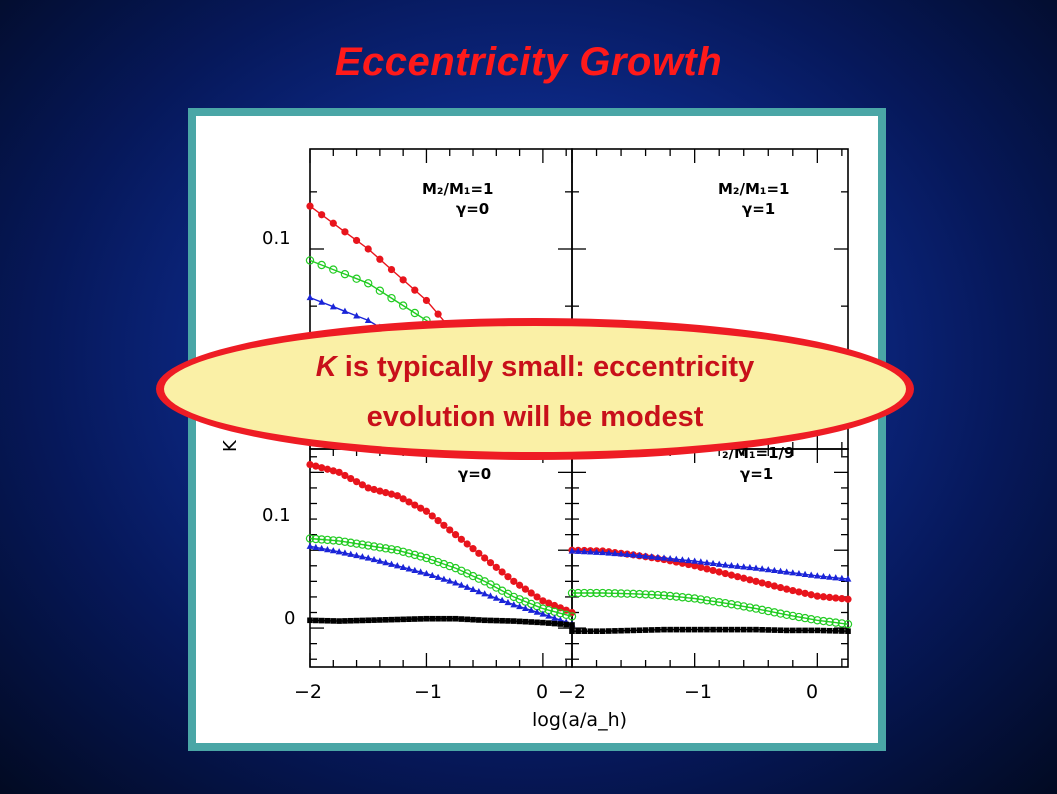 This screenshot has height=794, width=1057. I want to click on x-tick-label-left--2: −2, so click(308, 692).